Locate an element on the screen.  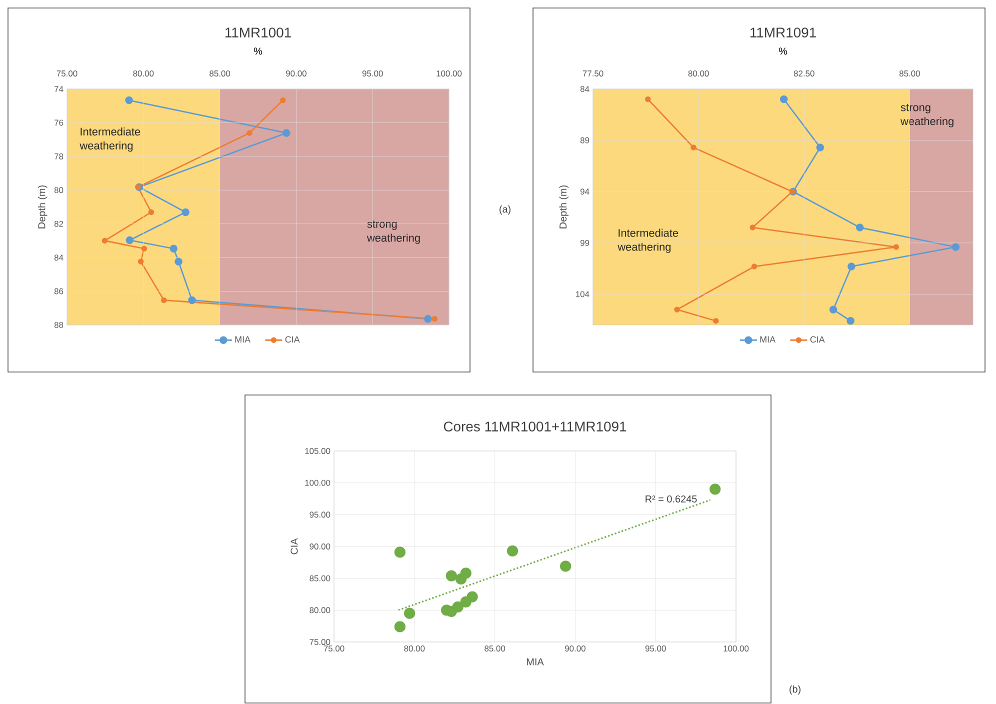
y-tick-label: 80.00 is located at coordinates (320, 610).